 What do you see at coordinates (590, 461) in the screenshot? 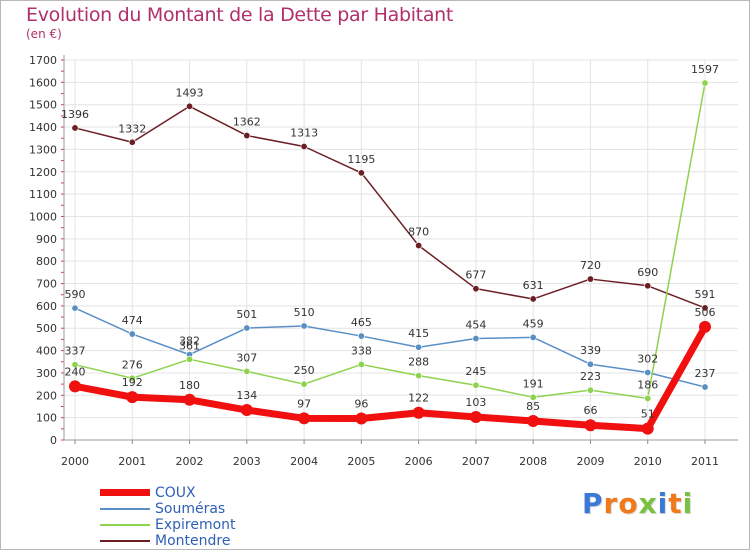
I see `x-tick-label: 2009` at bounding box center [590, 461].